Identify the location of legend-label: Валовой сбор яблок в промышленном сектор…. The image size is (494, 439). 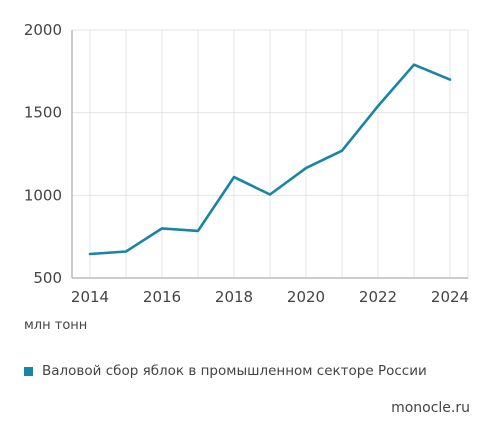
(234, 371).